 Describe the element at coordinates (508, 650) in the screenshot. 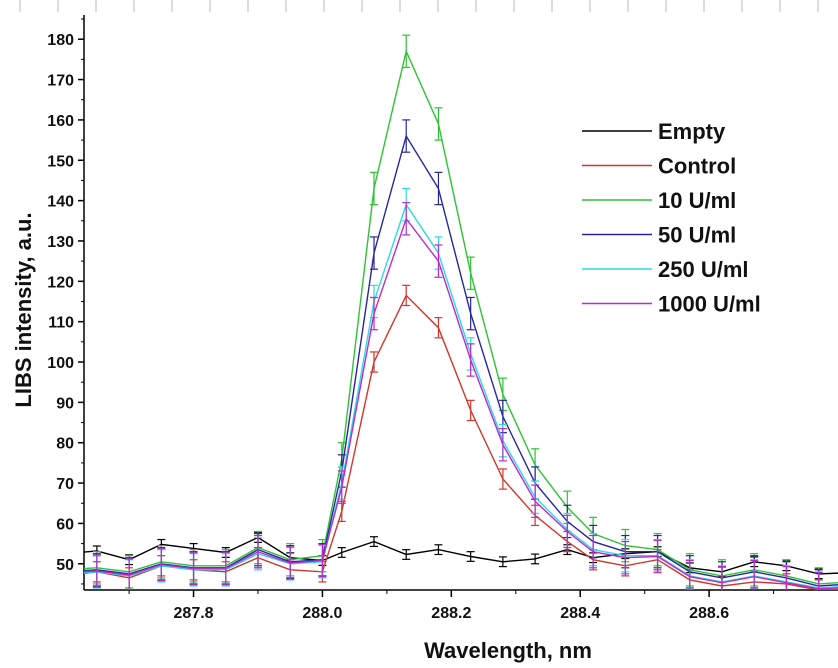

I see `x-axis-label: Wavelength, nm` at that location.